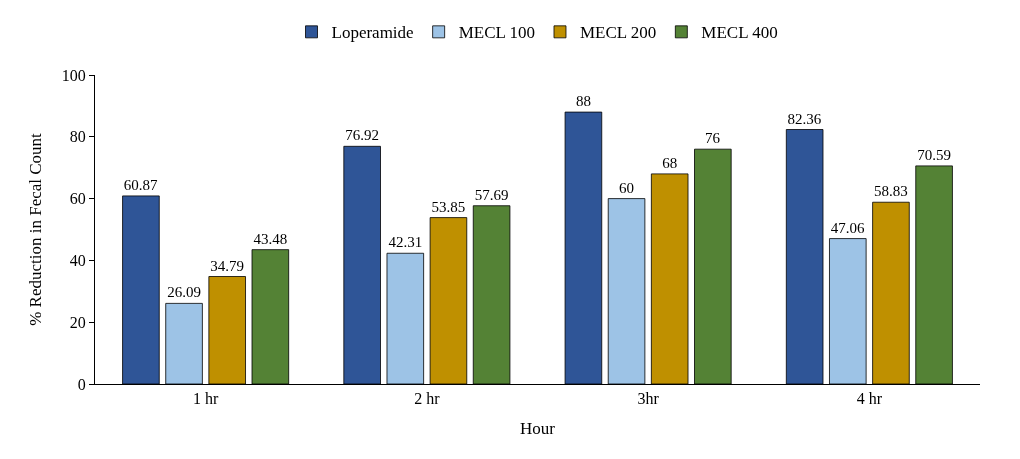  What do you see at coordinates (847, 227) in the screenshot?
I see `data-label: 47.06` at bounding box center [847, 227].